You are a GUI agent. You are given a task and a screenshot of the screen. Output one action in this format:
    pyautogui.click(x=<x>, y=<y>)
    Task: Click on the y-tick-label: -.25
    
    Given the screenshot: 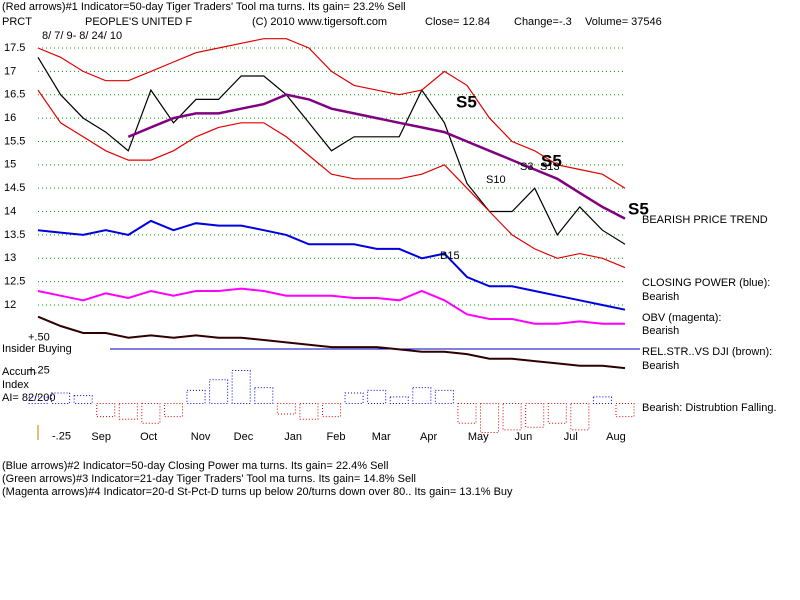 What is the action you would take?
    pyautogui.click(x=61, y=436)
    